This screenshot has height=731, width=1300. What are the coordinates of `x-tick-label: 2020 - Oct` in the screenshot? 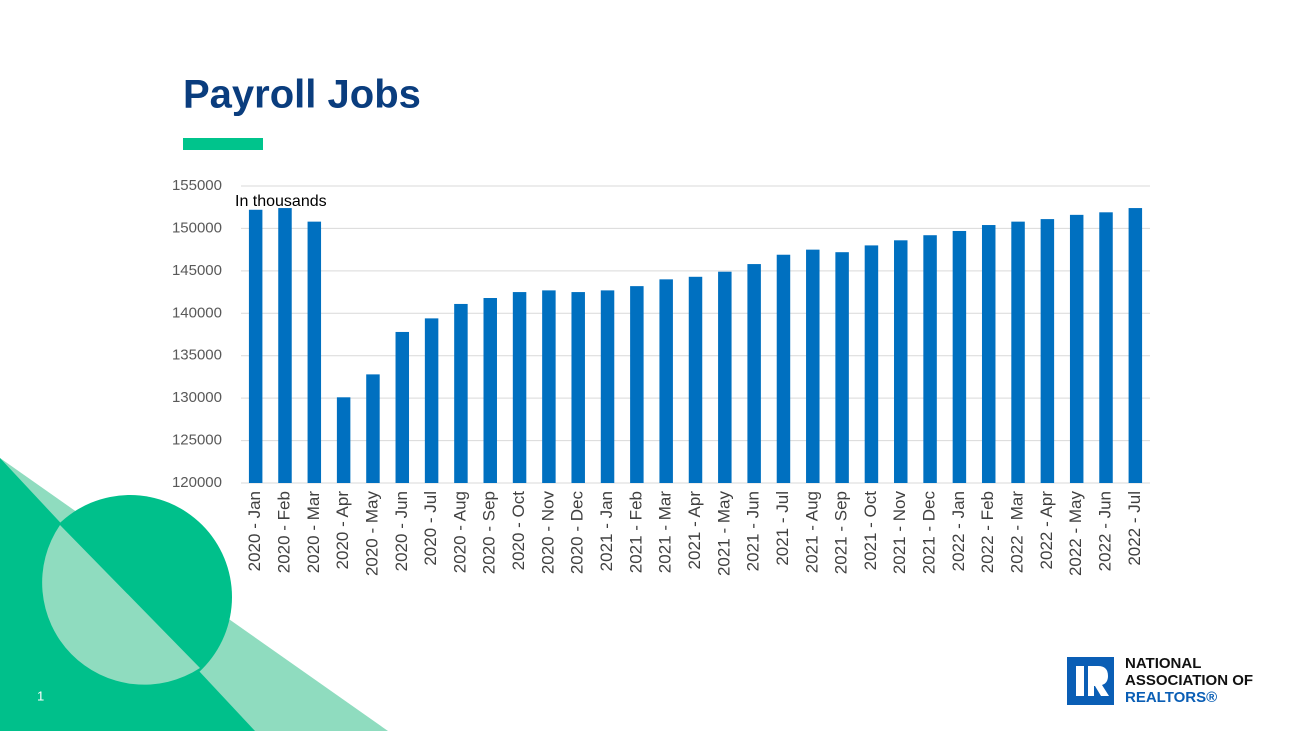 It's located at (518, 531).